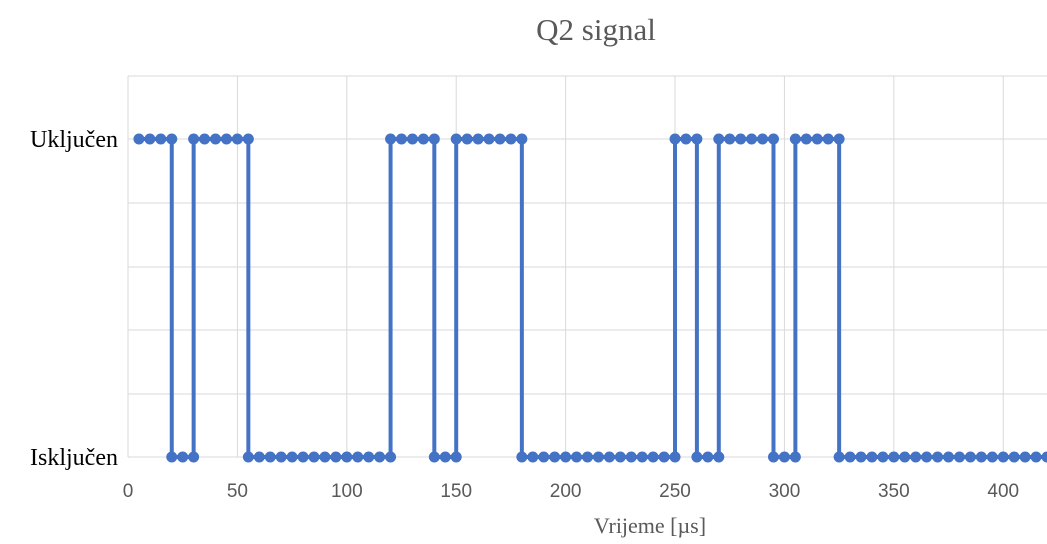  Describe the element at coordinates (74, 299) in the screenshot. I see `y-axis-labels: Isključen Uključen` at that location.